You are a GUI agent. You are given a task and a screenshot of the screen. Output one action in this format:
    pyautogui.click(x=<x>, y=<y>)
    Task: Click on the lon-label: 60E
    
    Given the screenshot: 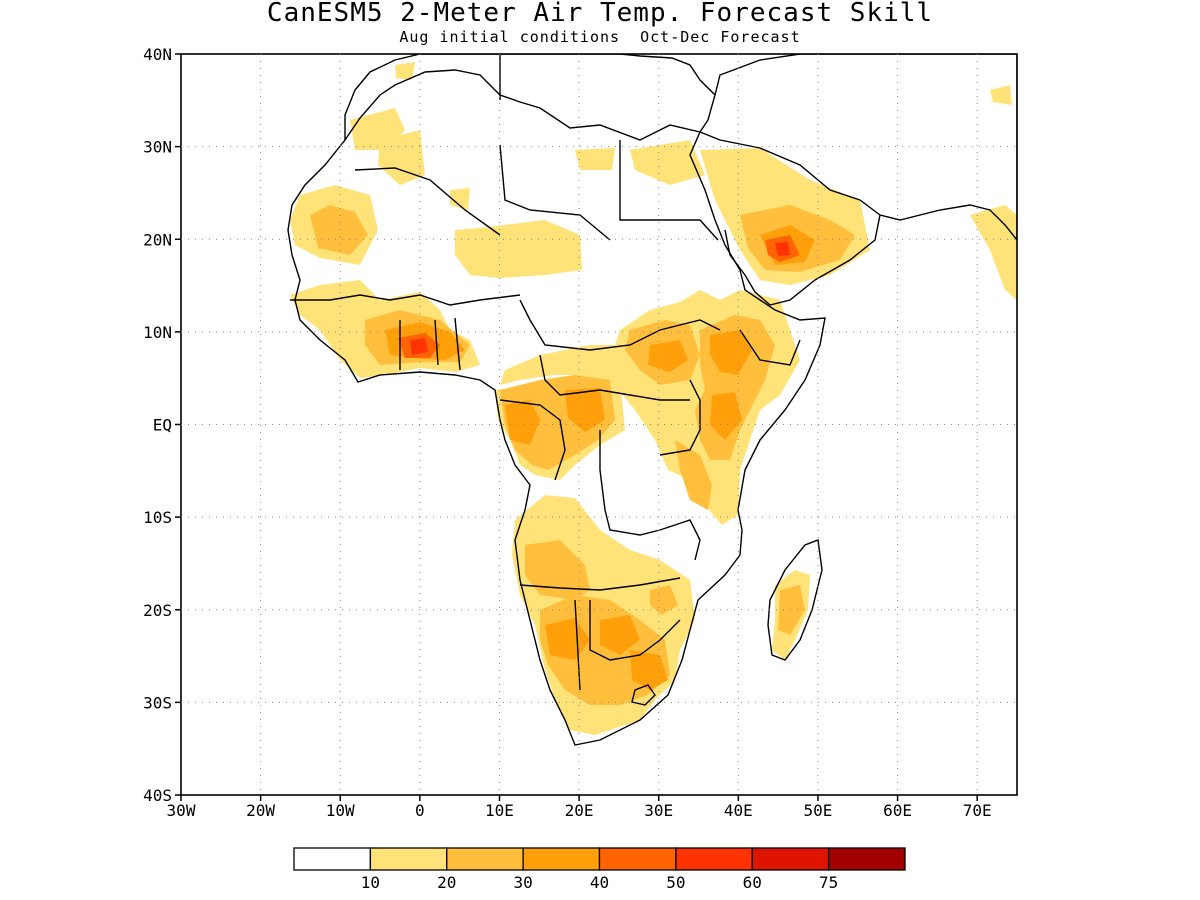 What is the action you would take?
    pyautogui.click(x=897, y=810)
    